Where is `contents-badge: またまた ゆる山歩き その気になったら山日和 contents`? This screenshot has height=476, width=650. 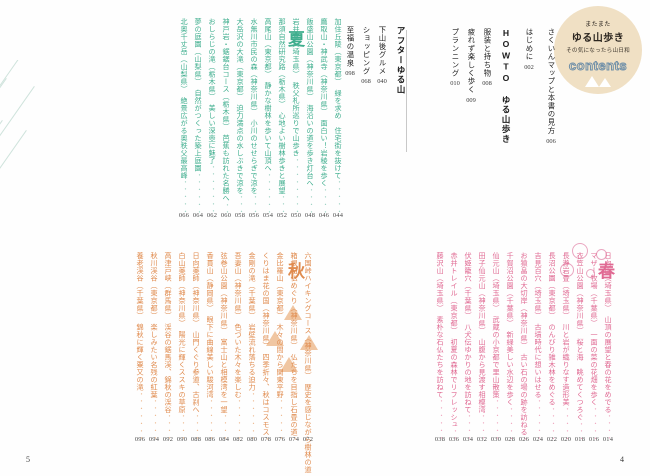 contents-badge: またまた ゆる山歩き その気になったら山日和 contents is located at coordinates (598, 50).